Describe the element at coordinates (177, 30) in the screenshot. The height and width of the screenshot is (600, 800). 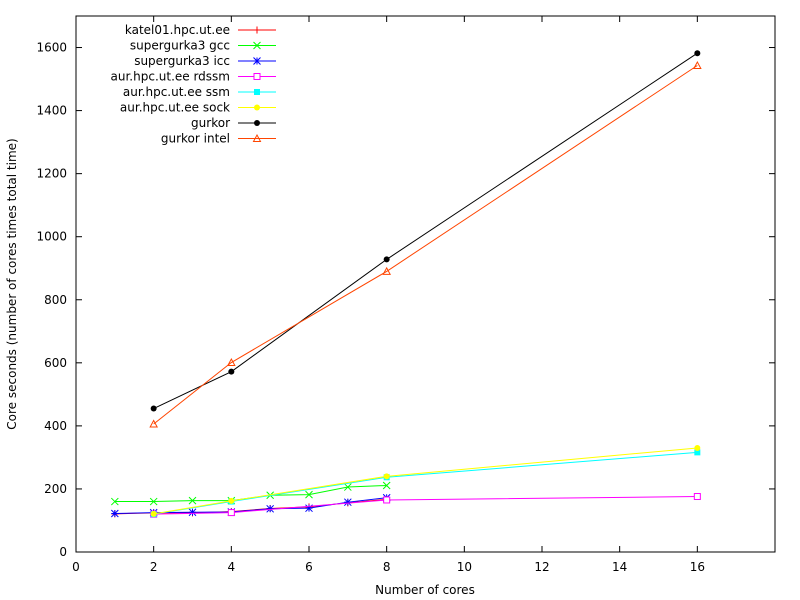
I see `legend-label: katel01.hpc.ut.ee` at that location.